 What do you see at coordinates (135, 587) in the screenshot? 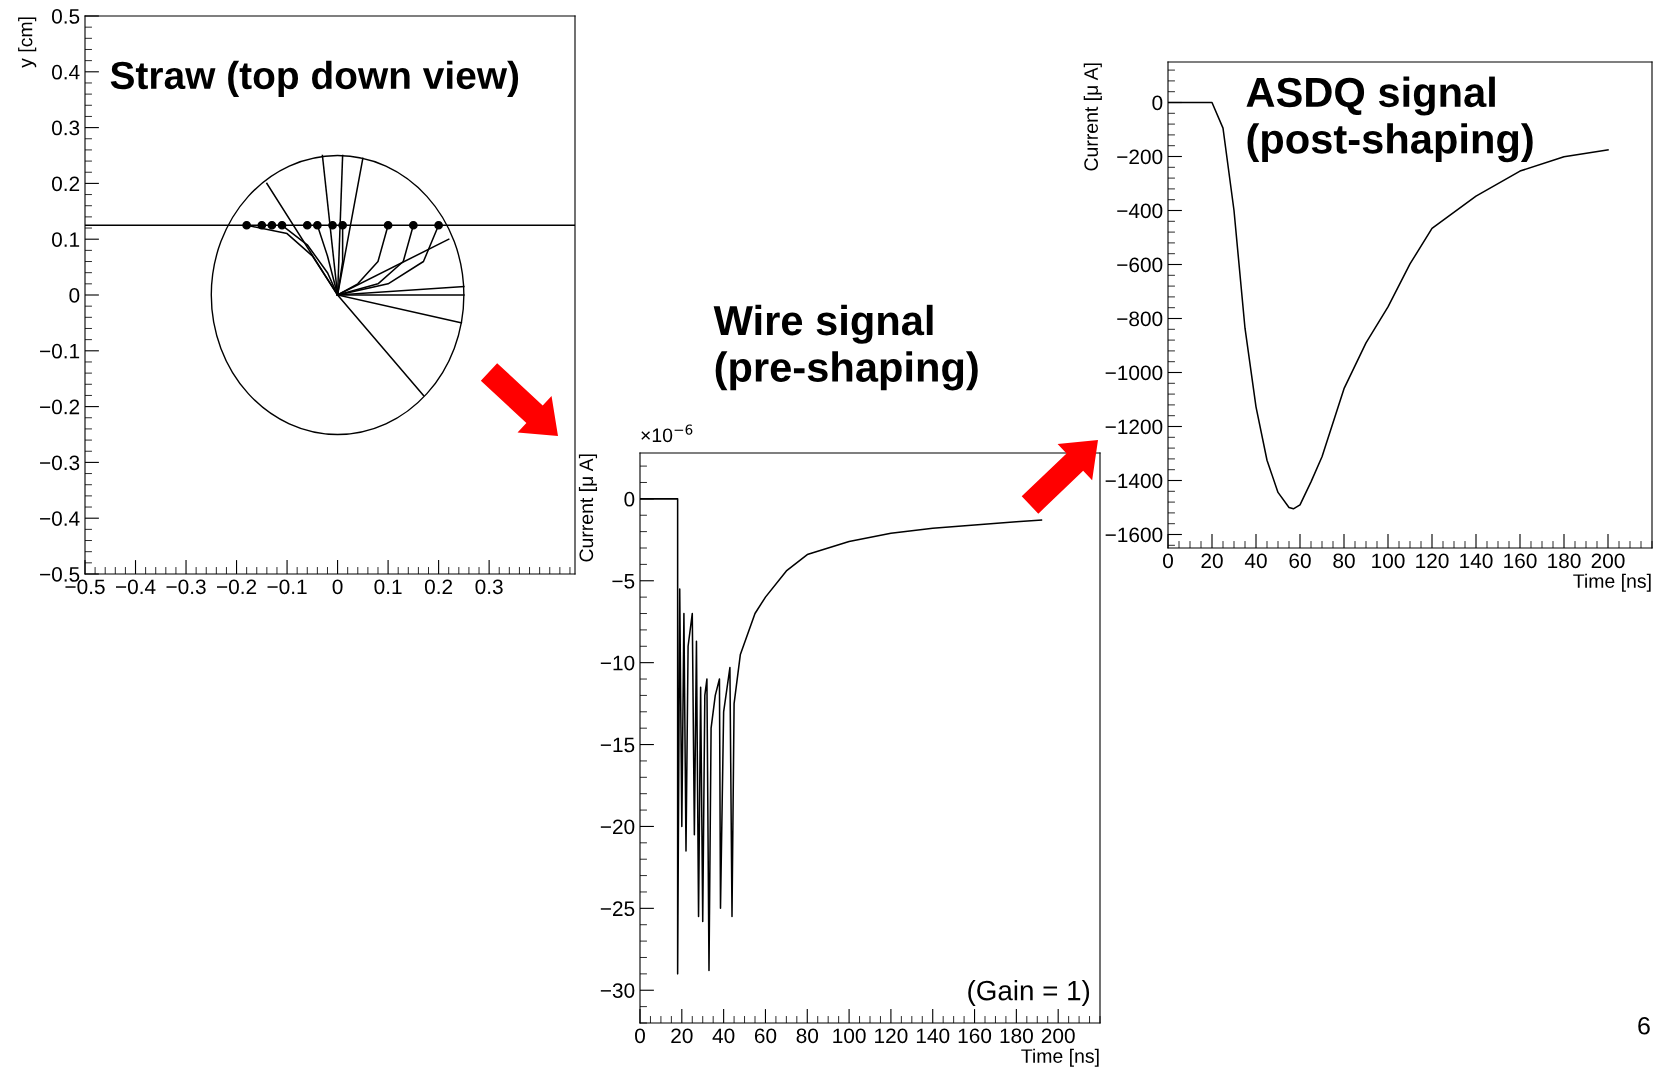
I see `x-tick-label: −0.4` at bounding box center [135, 587].